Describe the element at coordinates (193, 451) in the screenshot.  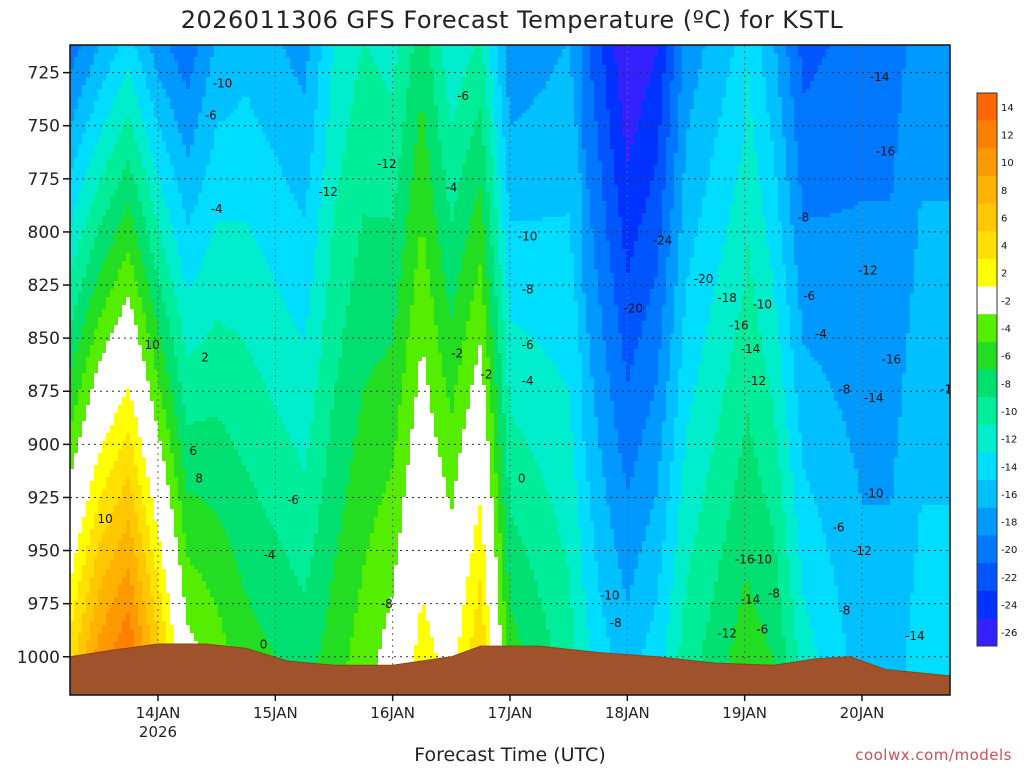
I see `contour-label: 6` at that location.